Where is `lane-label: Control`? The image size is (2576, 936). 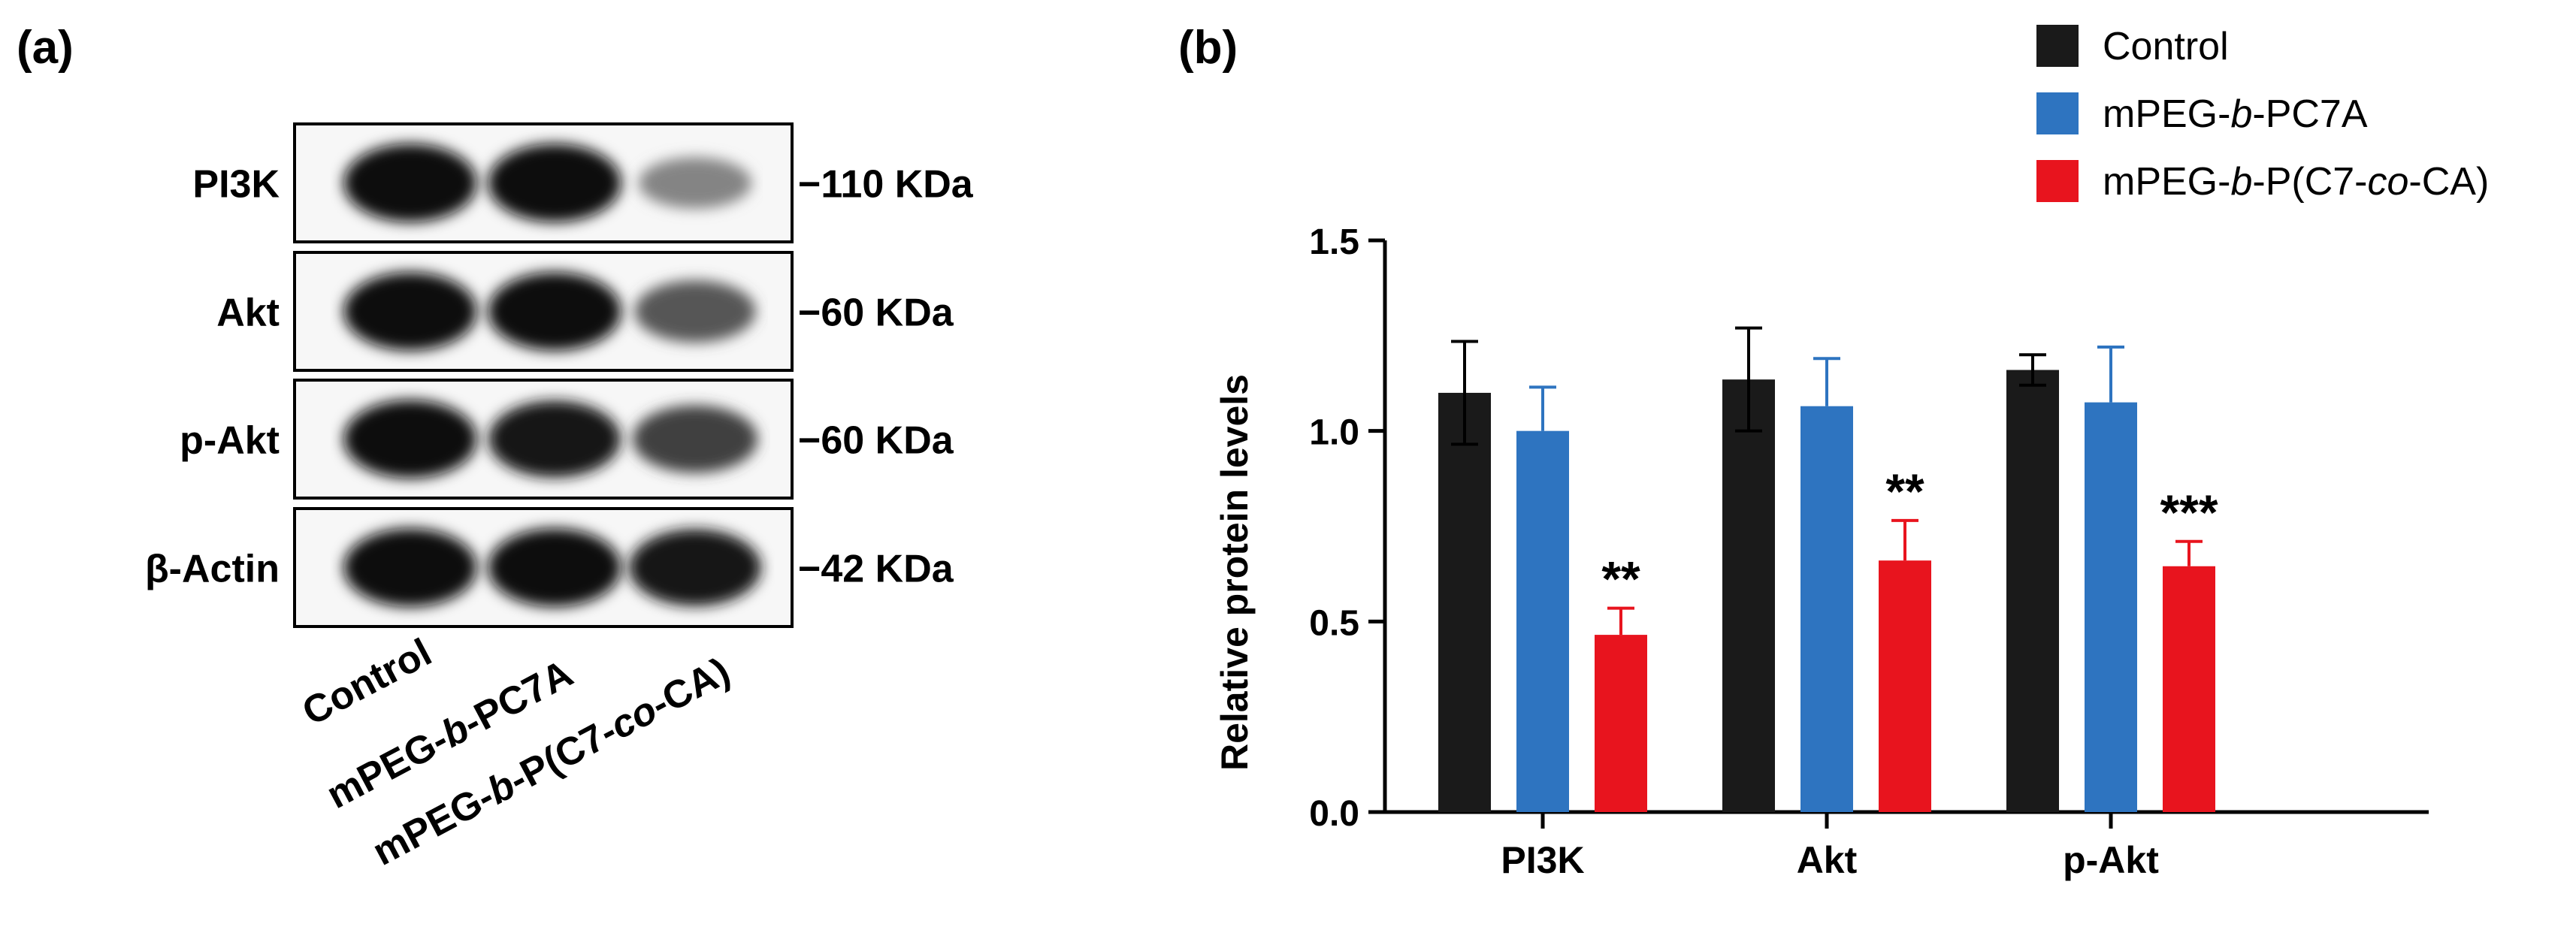
lane-label: Control is located at coordinates (367, 682).